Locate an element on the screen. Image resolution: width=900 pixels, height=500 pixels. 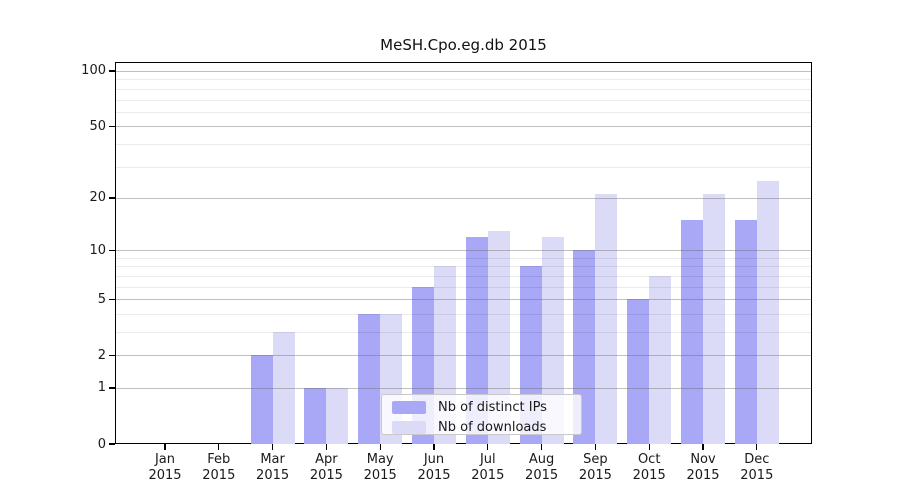
legend-item-distinct-ips: Nb of distinct IPs is located at coordinates (486, 408).